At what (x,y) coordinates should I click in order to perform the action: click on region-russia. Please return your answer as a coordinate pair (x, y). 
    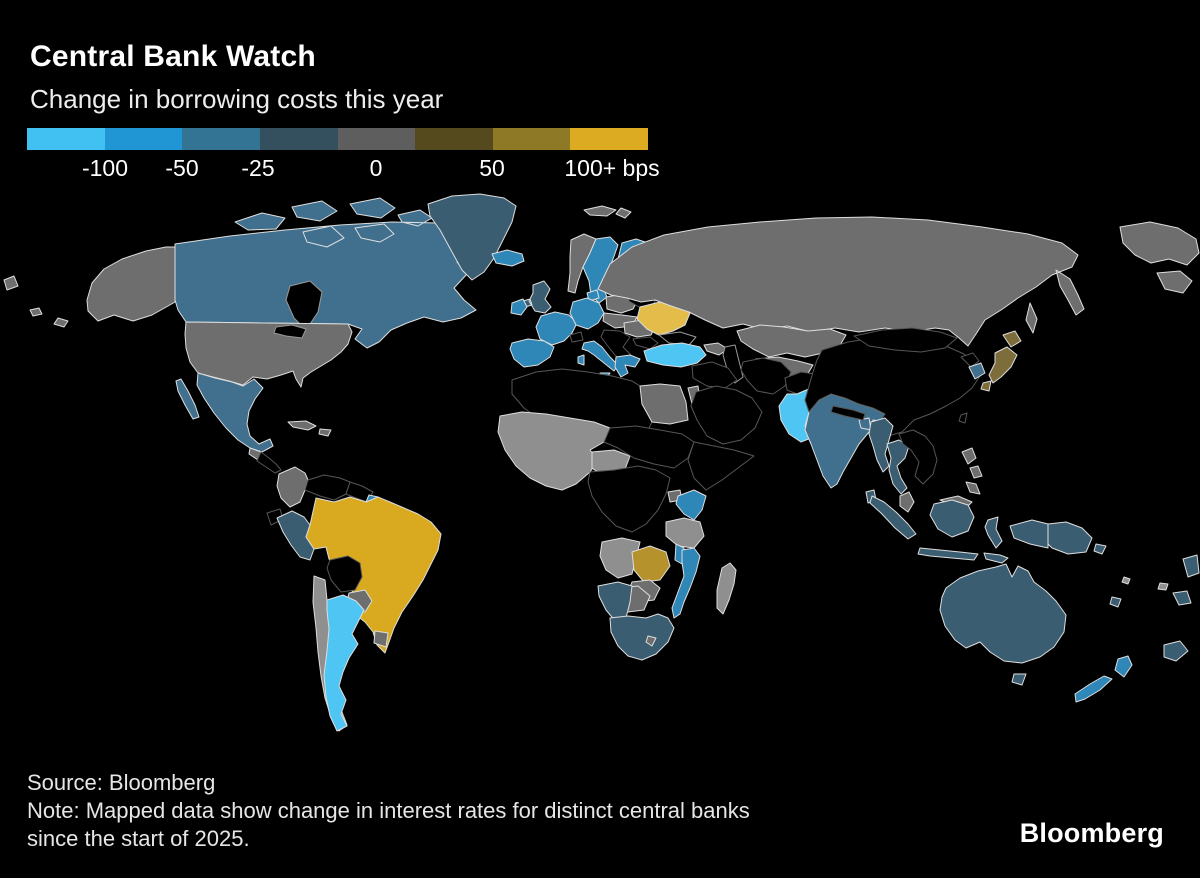
    Looking at the image, I should click on (841, 281).